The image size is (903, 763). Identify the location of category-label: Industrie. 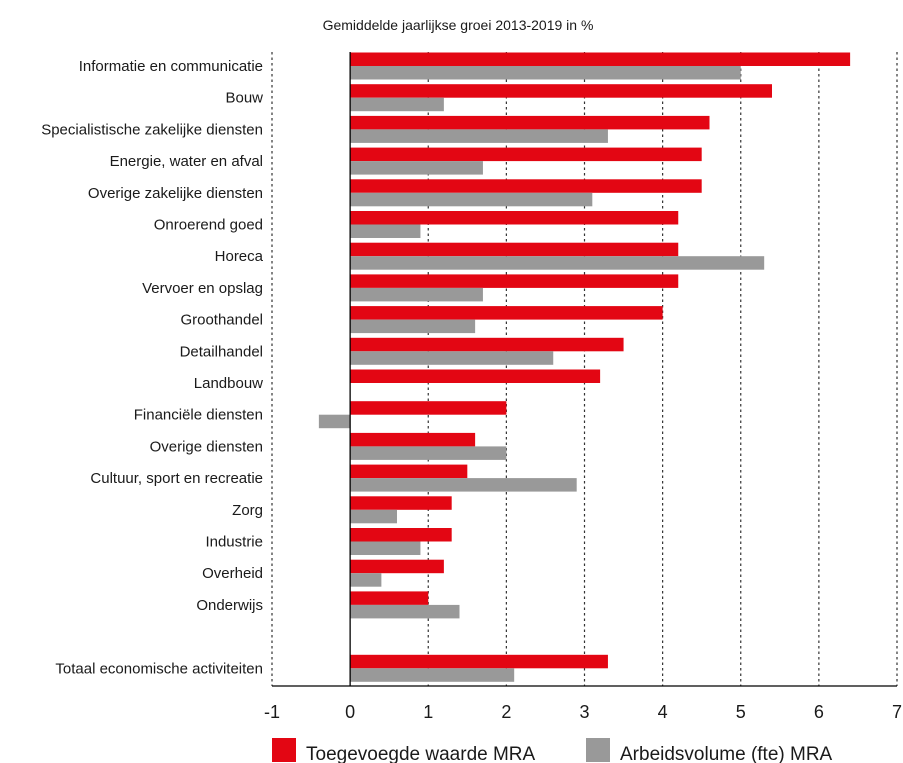
(234, 542).